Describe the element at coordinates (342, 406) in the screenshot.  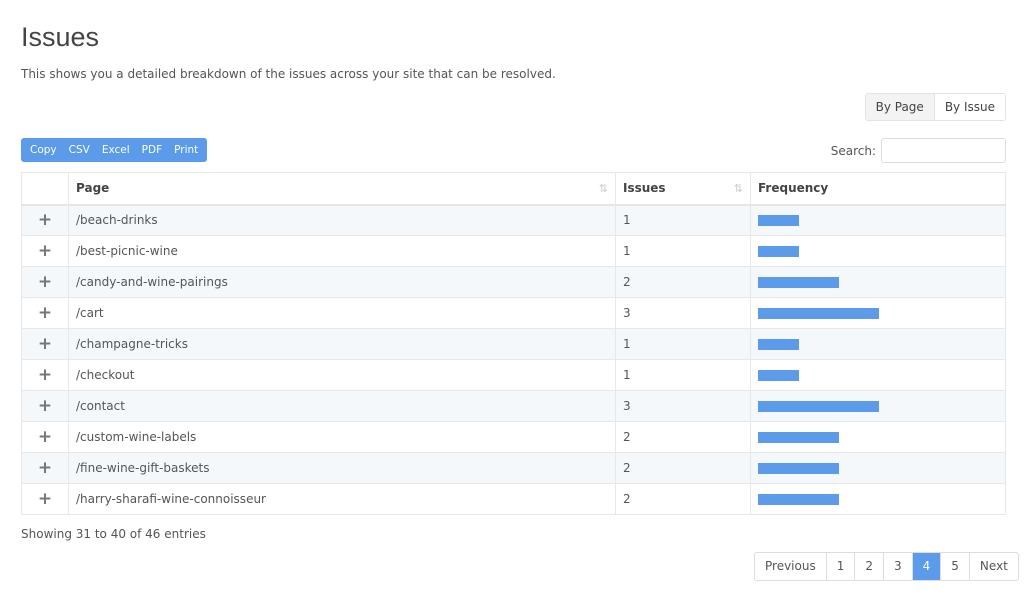
I see `page-cell: /contact` at that location.